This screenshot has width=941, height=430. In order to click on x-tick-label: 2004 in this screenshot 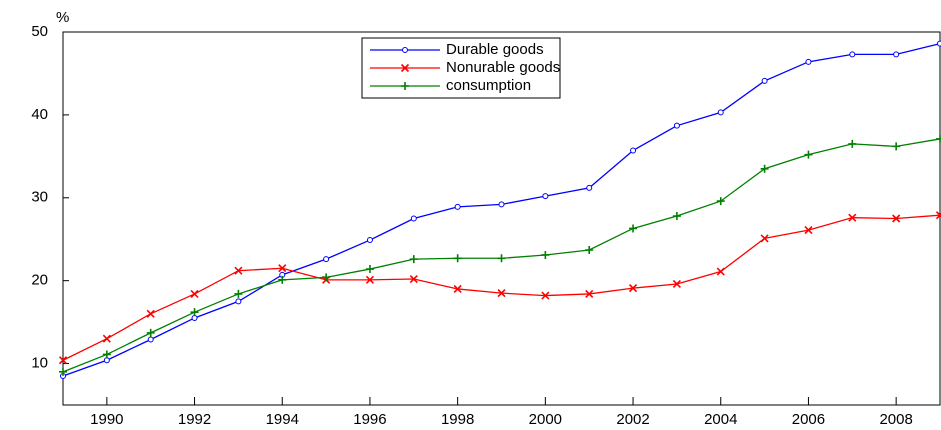, I will do `click(720, 419)`.